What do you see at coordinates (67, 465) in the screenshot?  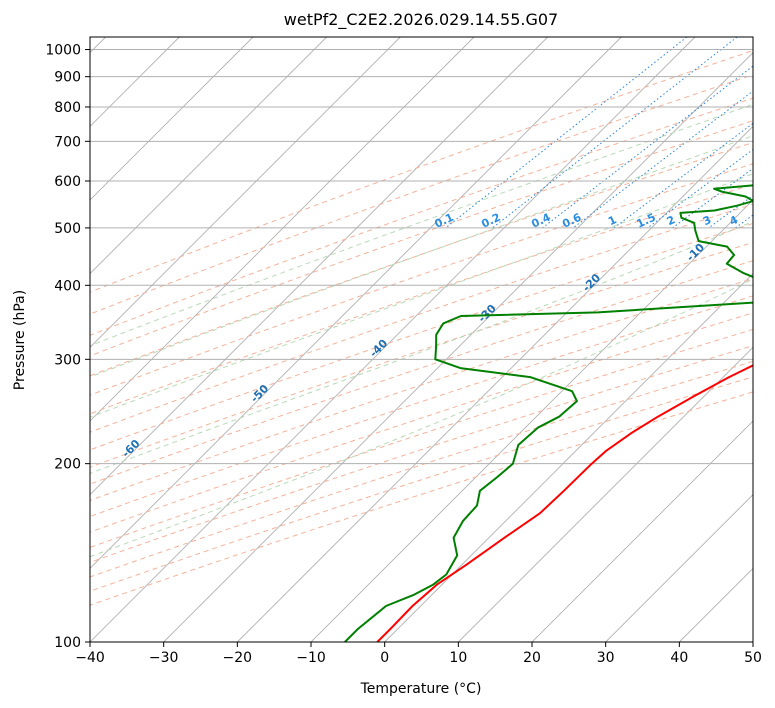 I see `y-tick-label: 200` at bounding box center [67, 465].